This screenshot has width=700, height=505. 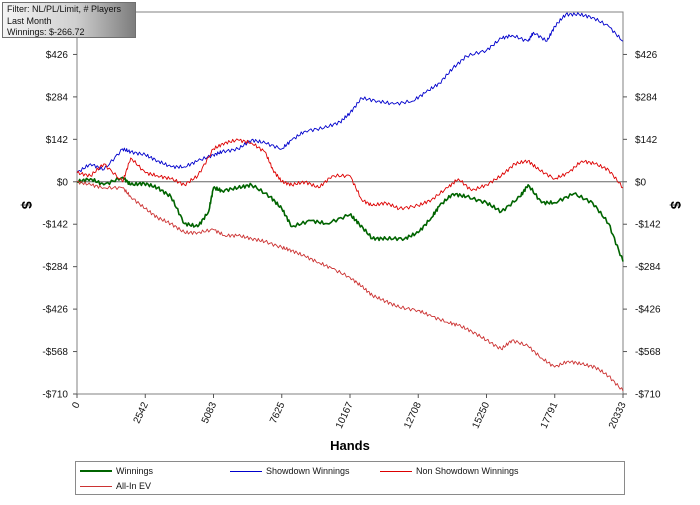 I want to click on y-tick-label-left: -$568, so click(x=55, y=352).